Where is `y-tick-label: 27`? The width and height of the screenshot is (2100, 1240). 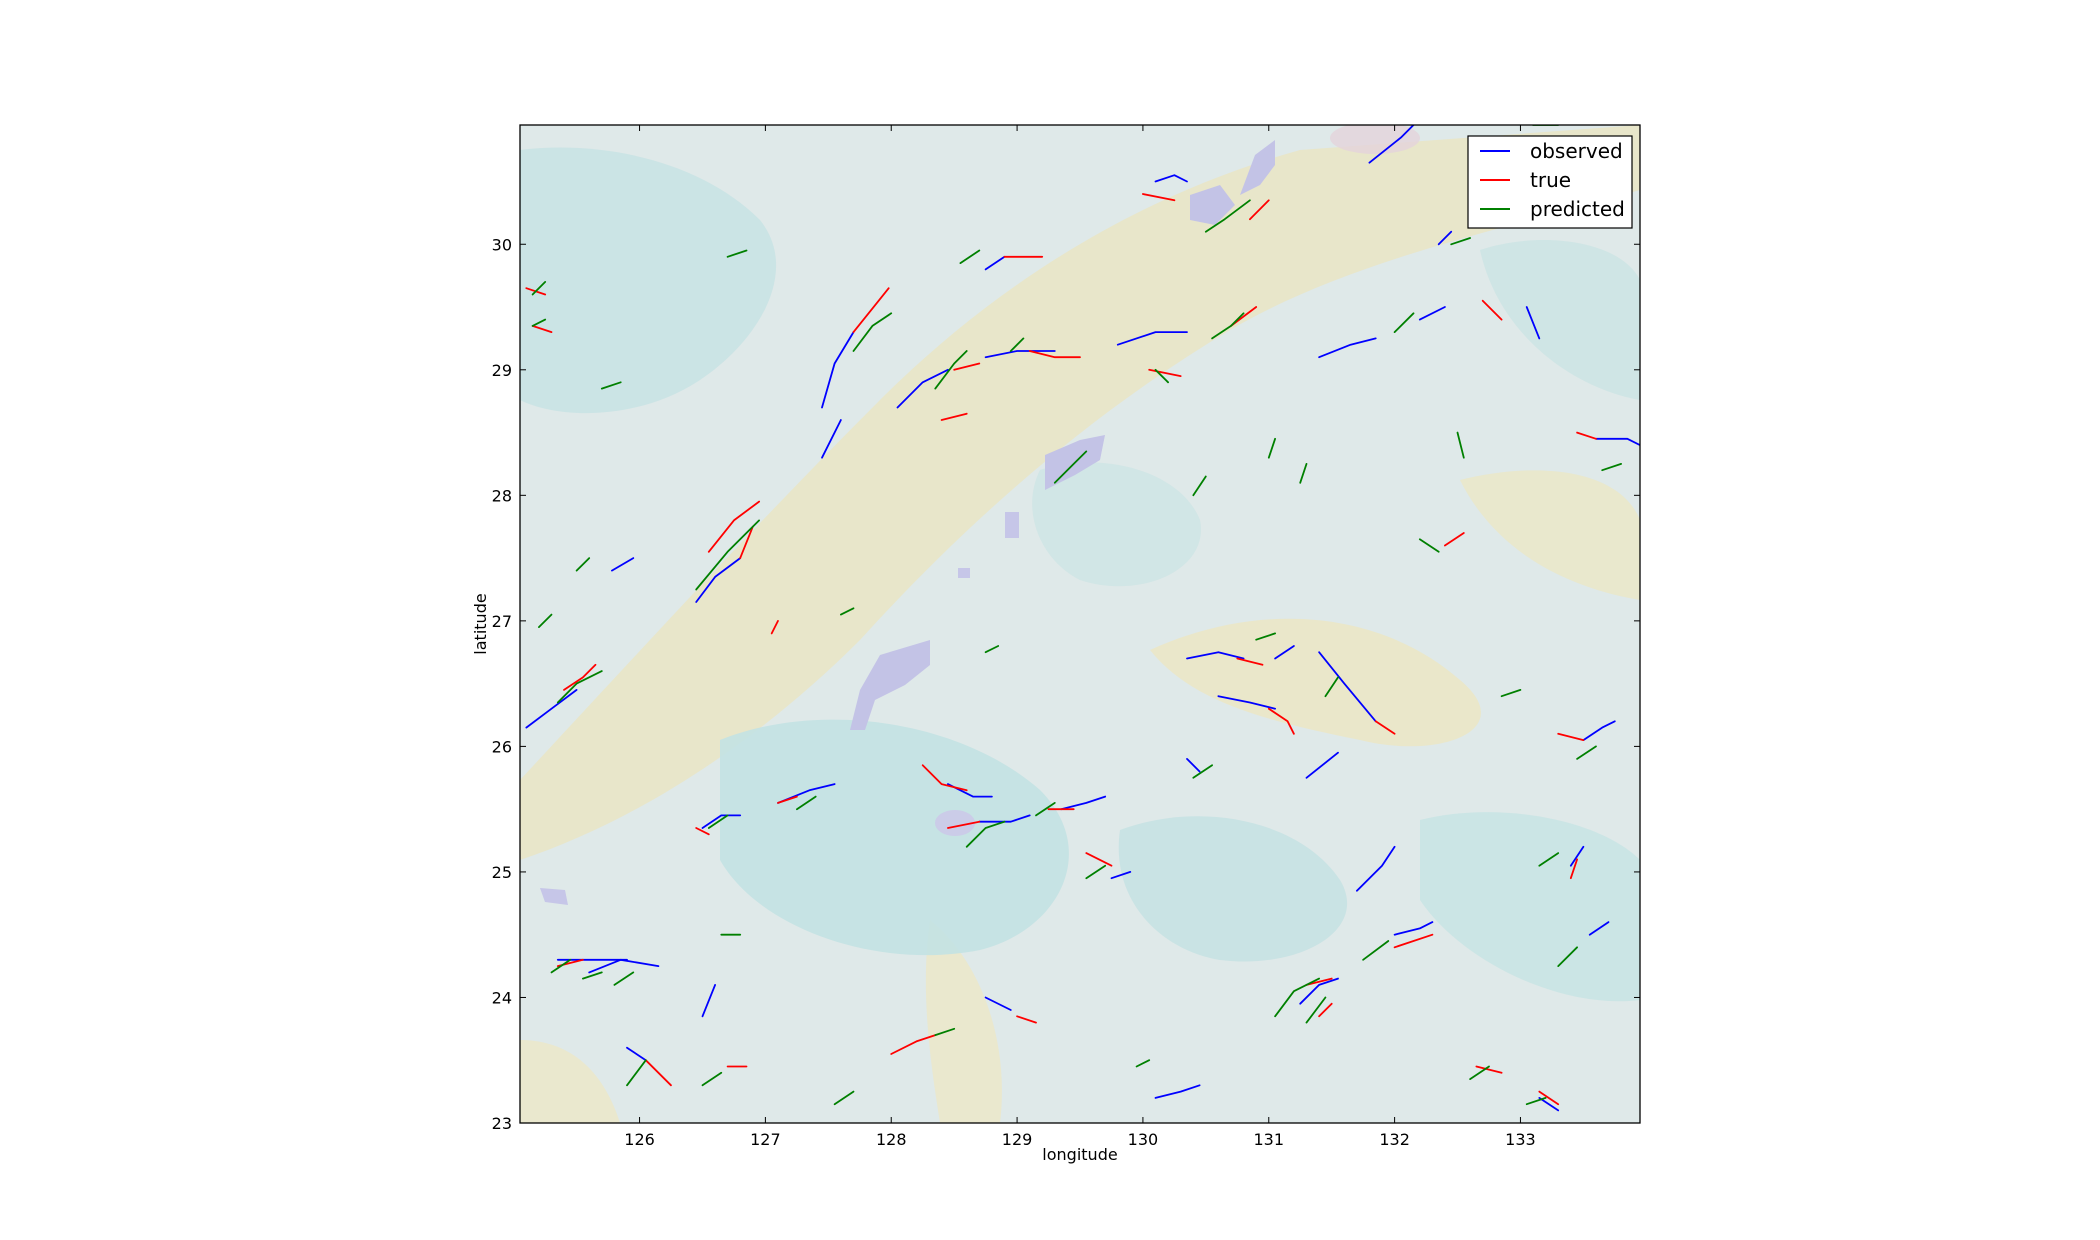
y-tick-label: 27 is located at coordinates (502, 621).